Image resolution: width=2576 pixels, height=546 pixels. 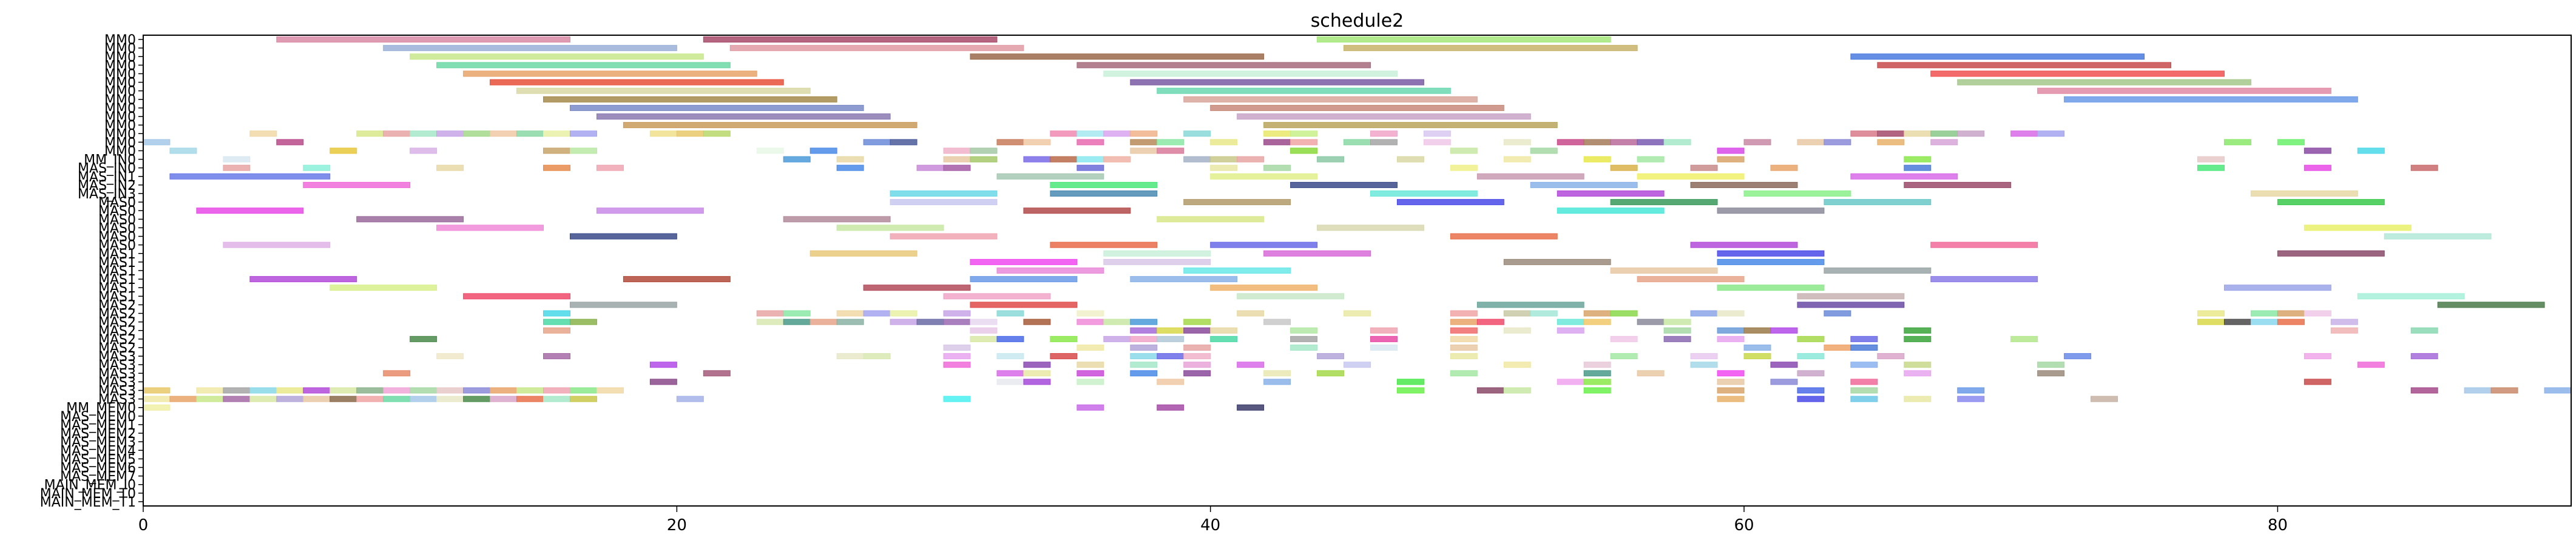 I want to click on y-tick-label: MAS_IN3, so click(x=107, y=194).